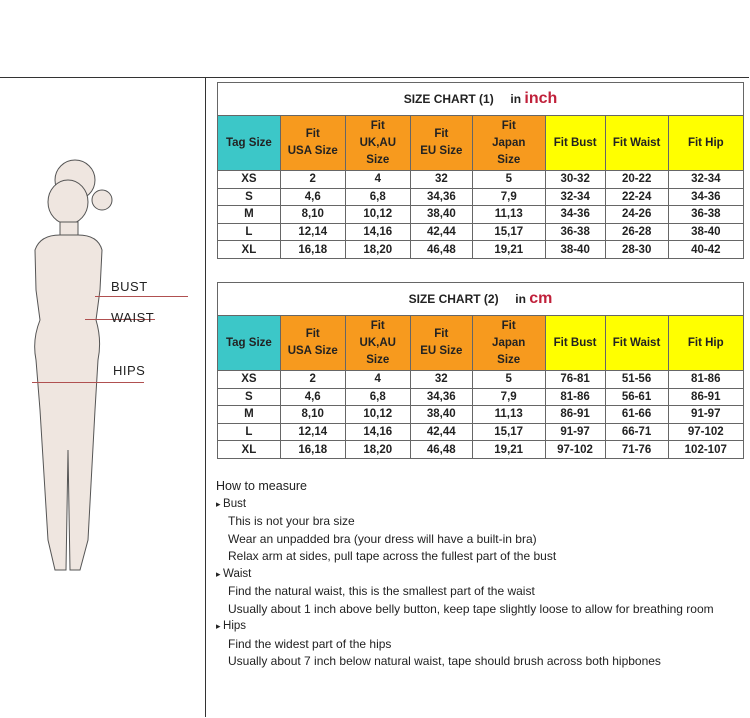 This screenshot has height=718, width=750. I want to click on table-row: XL 16,18 18,20 46,48 19,21 38-40 28-30 40-42, so click(481, 249).